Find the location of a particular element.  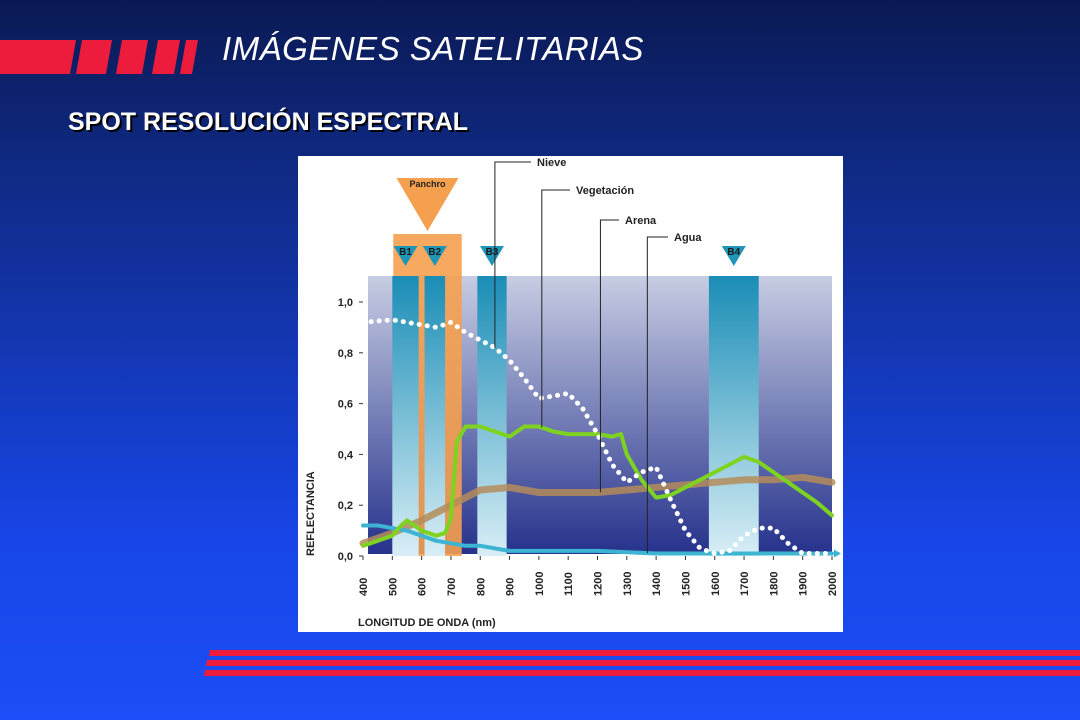

x-tick-label: 400 is located at coordinates (364, 587).